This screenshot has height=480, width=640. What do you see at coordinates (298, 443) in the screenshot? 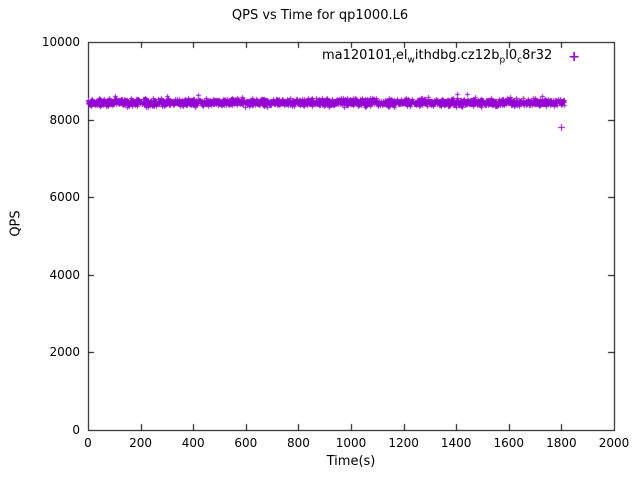
I see `x-tick-label: 800` at bounding box center [298, 443].